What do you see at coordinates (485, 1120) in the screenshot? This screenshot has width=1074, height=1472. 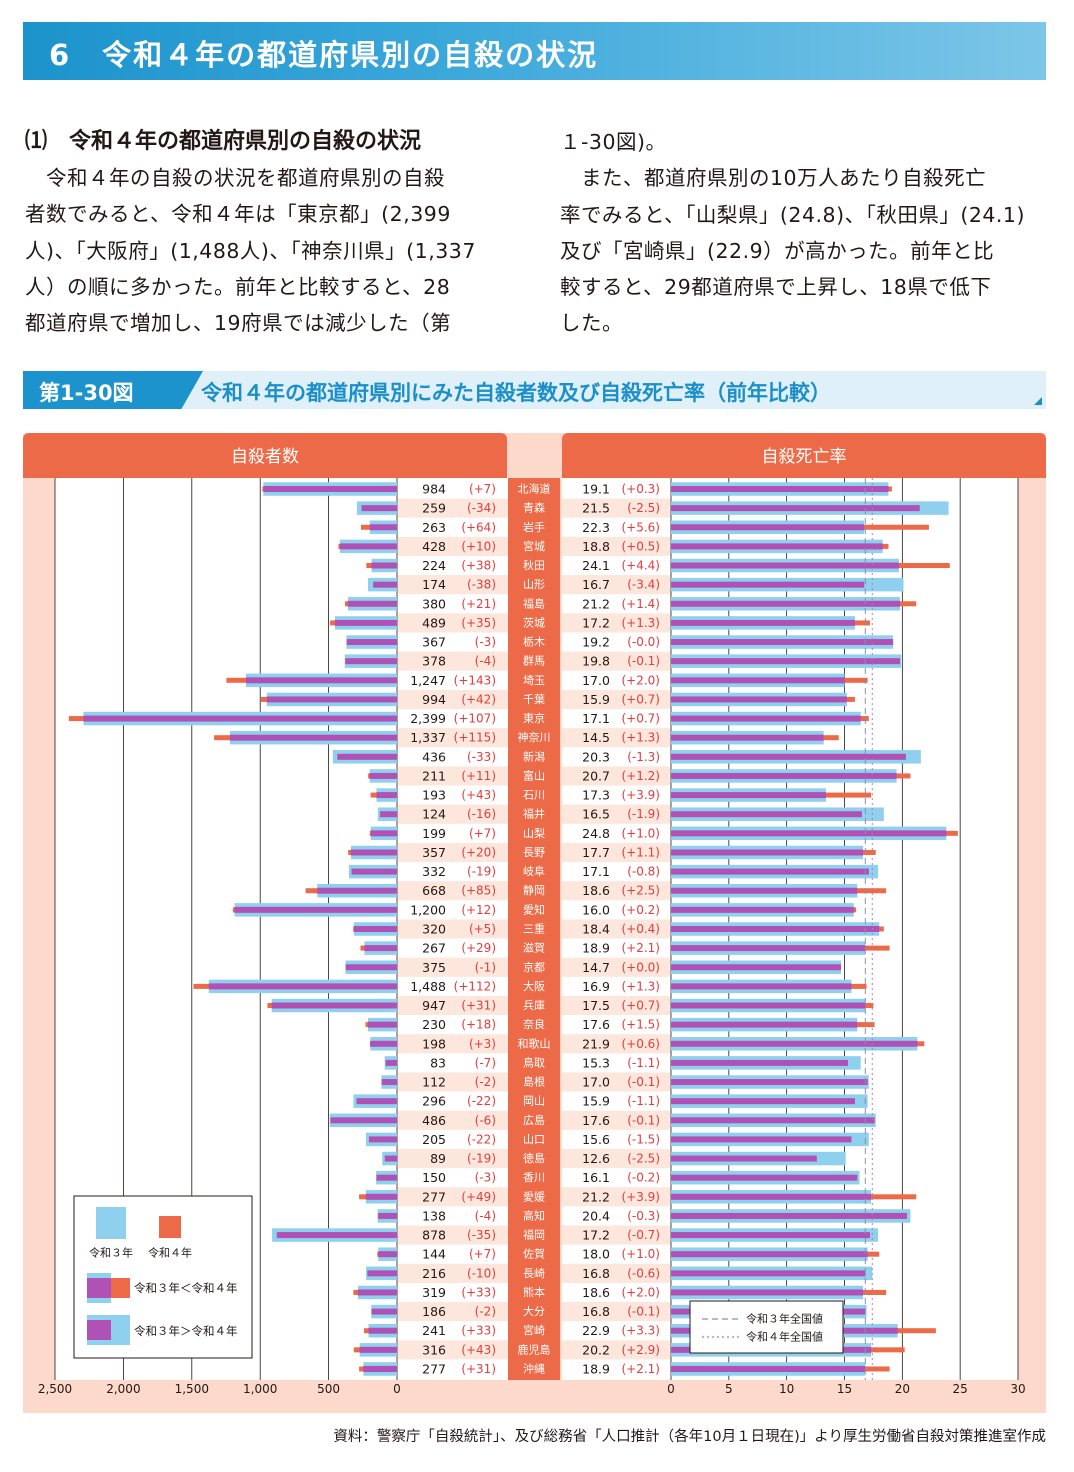 I see `left-delta-label: (-6)` at bounding box center [485, 1120].